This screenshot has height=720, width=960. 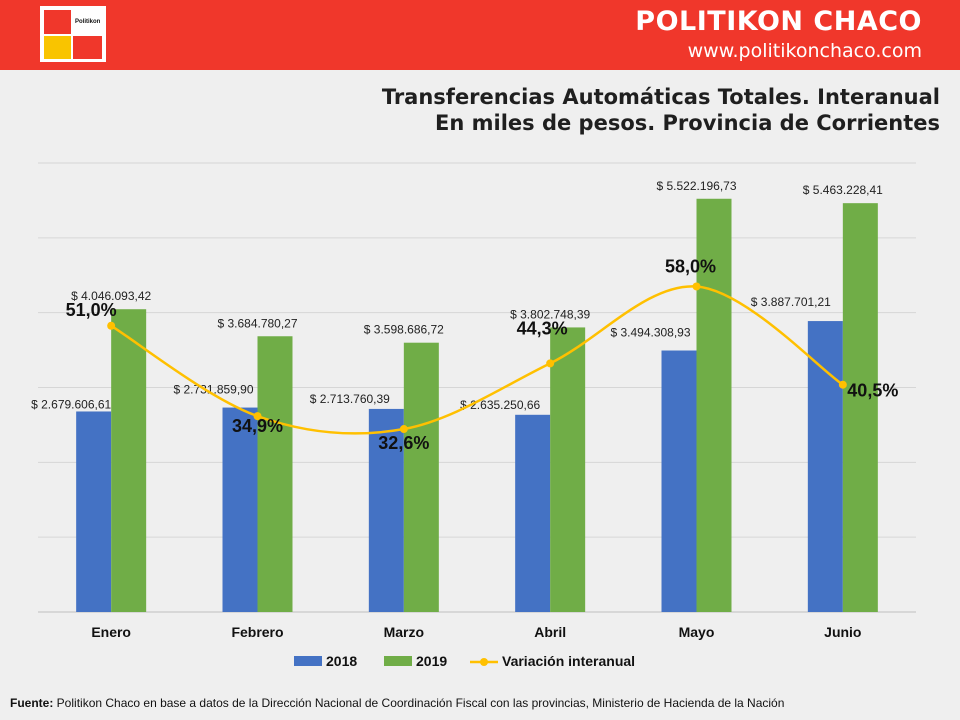 I want to click on x-tick-label: Enero, so click(x=111, y=632).